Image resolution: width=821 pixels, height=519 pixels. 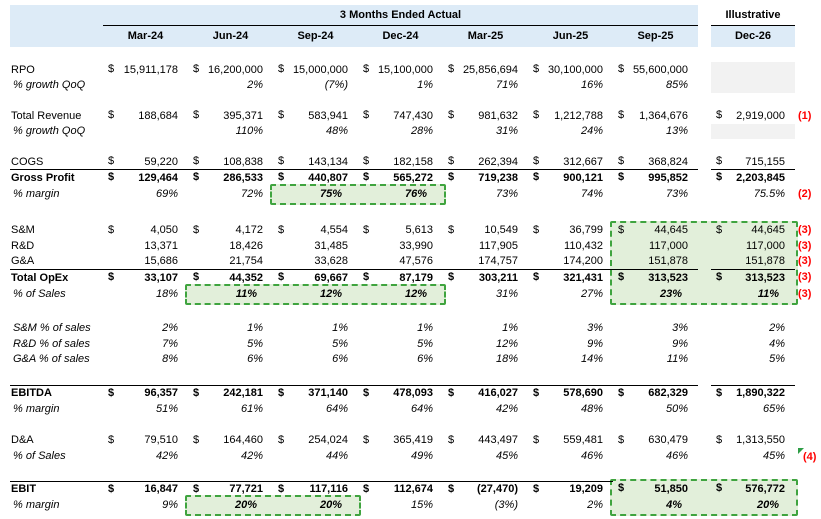 I want to click on cell-cogs-Mar-24: $59,220, so click(x=145, y=162).